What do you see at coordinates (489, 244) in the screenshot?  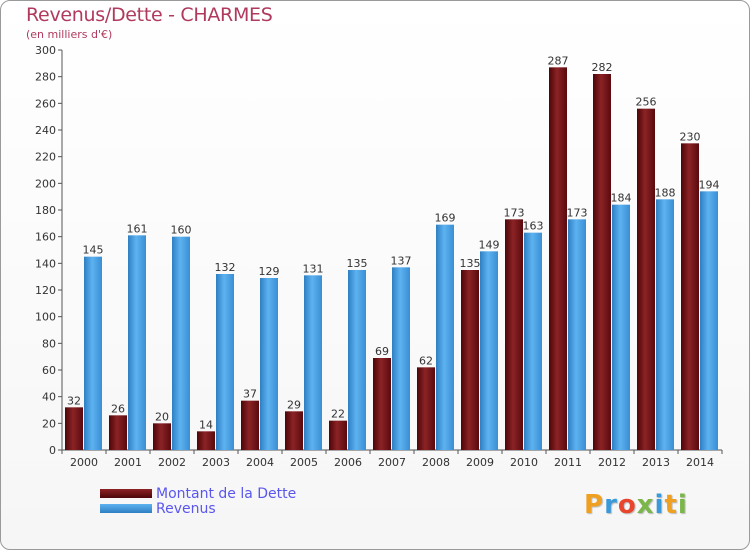 I see `data-label-revenue: 149` at bounding box center [489, 244].